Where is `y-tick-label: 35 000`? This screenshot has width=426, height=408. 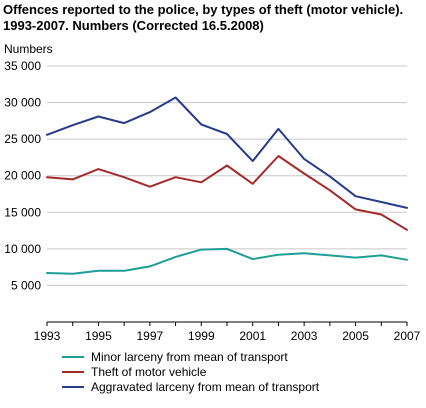
y-tick-label: 35 000 is located at coordinates (22, 66).